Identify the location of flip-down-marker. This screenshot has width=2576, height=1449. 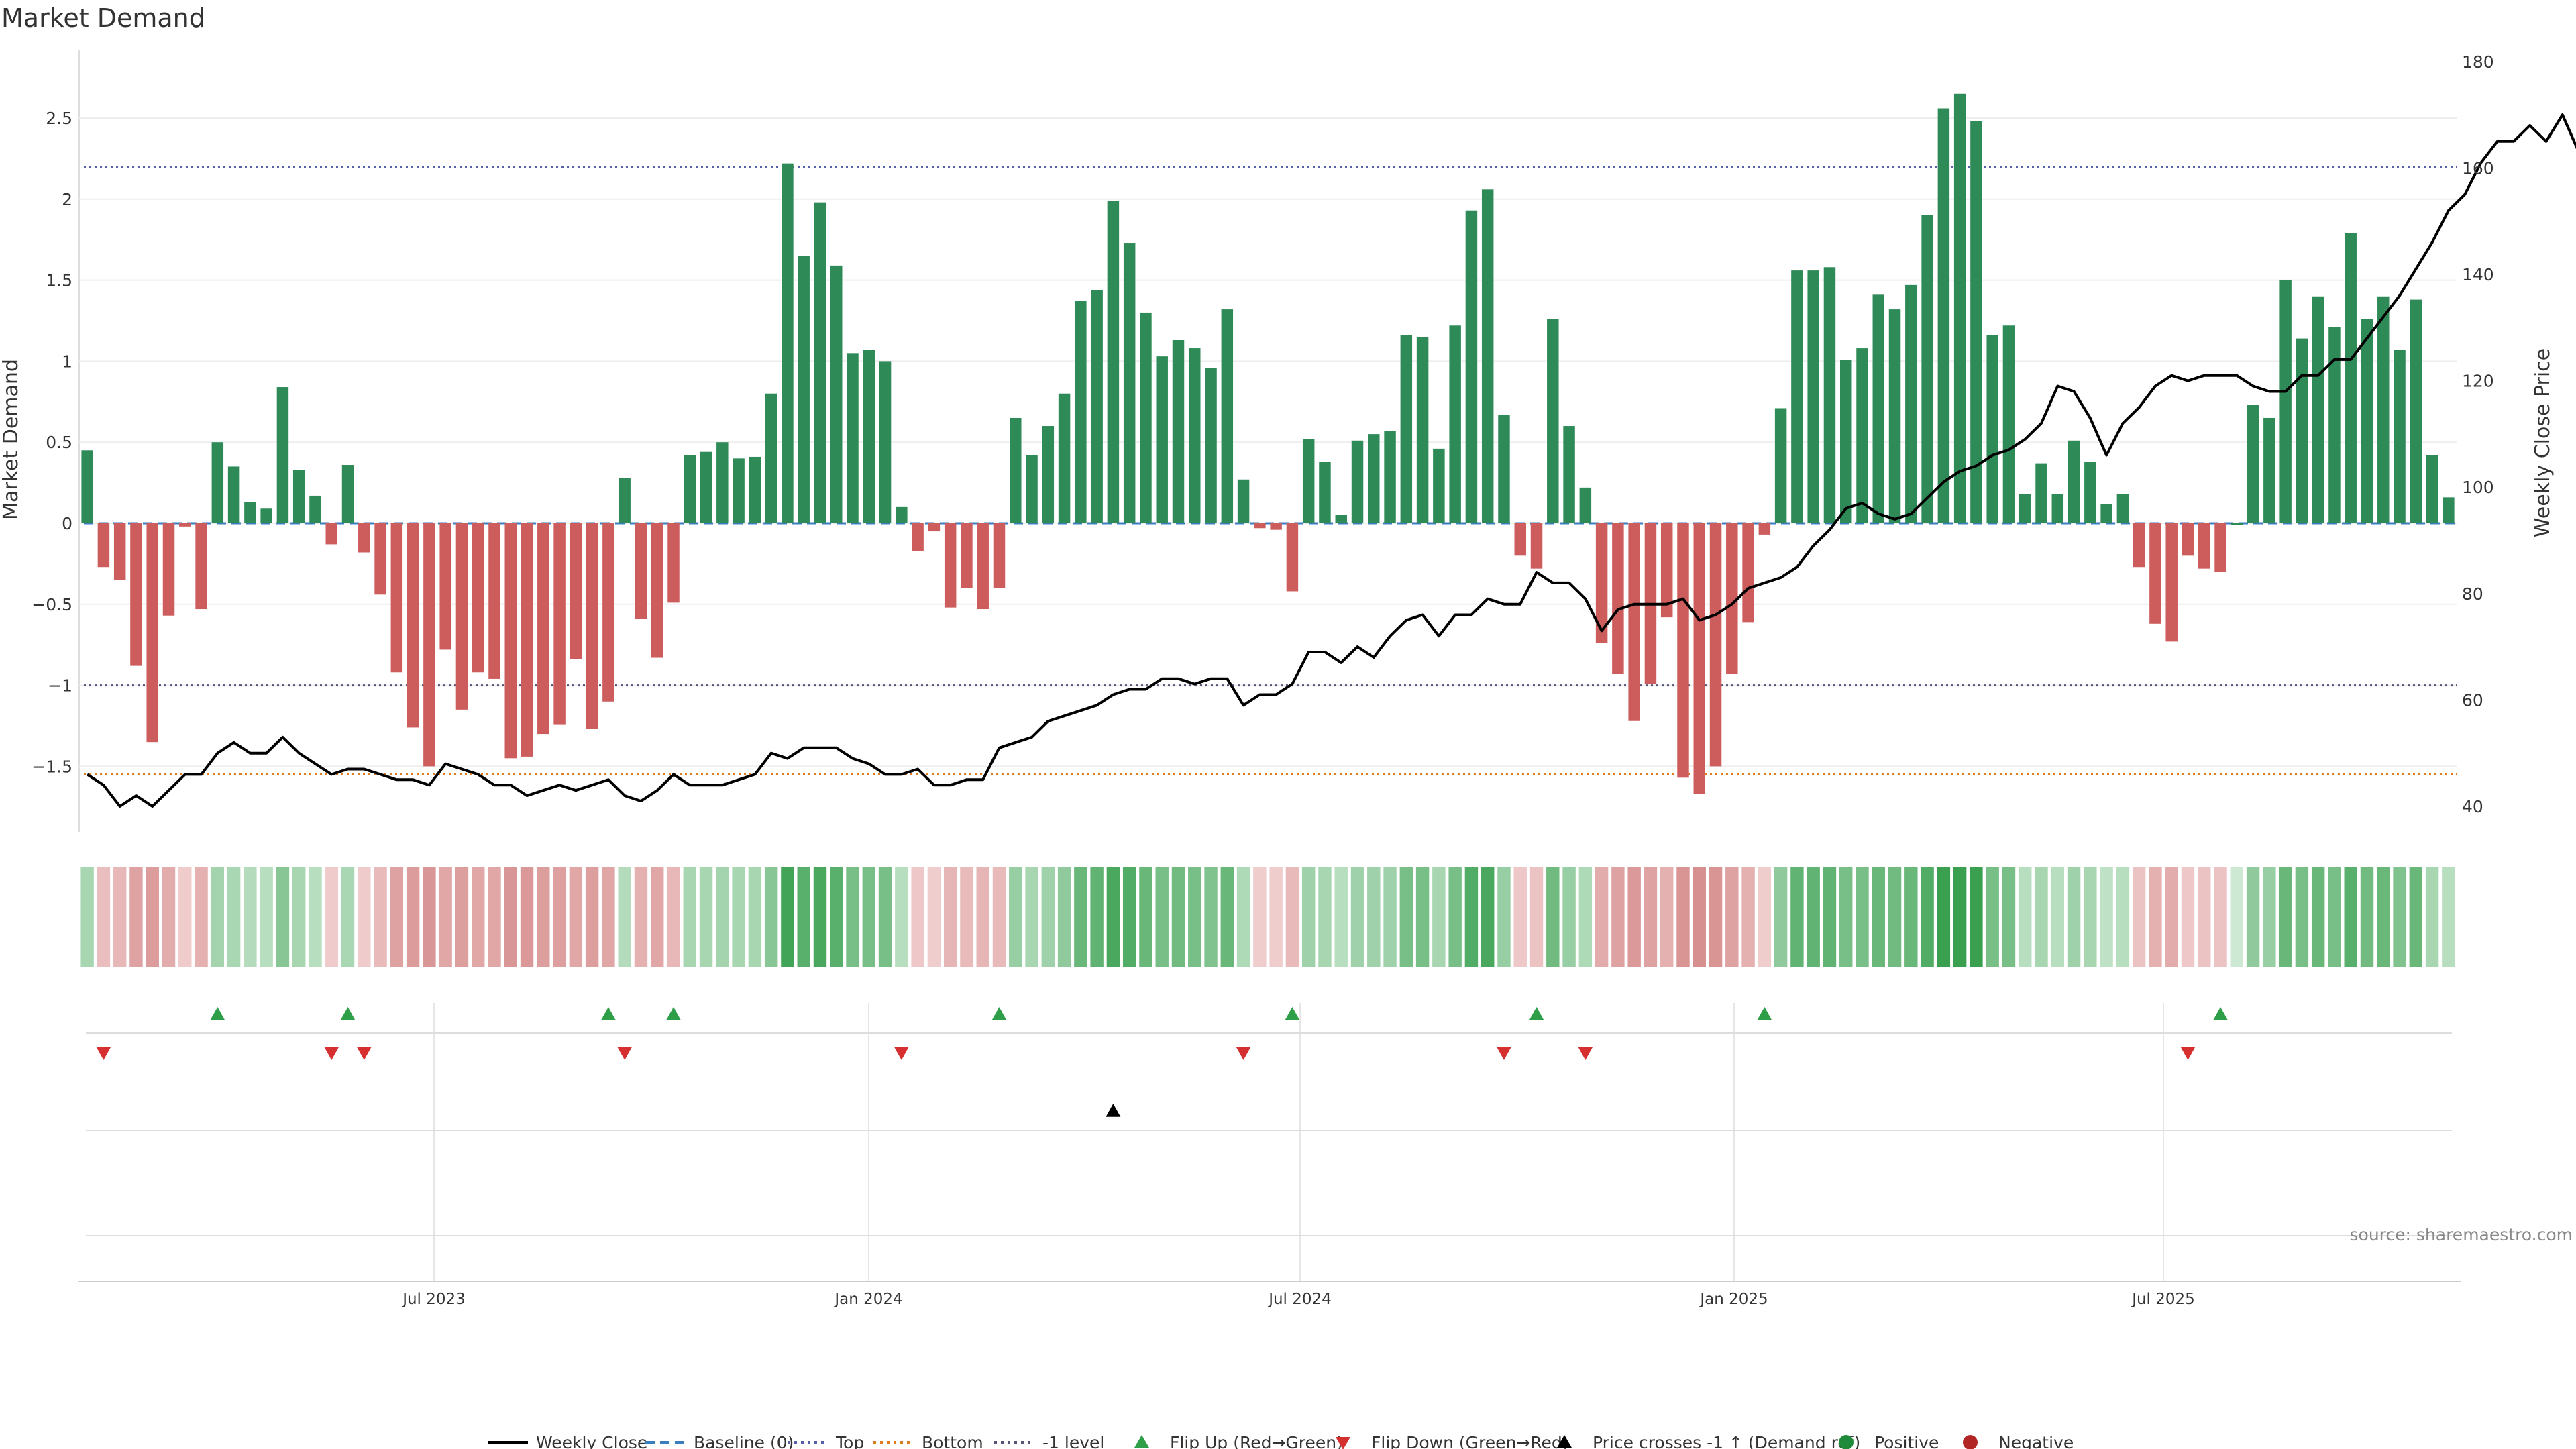
(625, 1053).